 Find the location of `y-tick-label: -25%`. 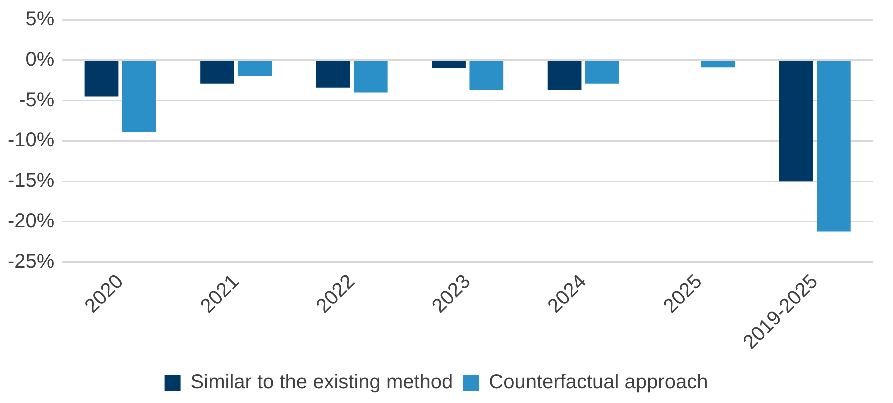

y-tick-label: -25% is located at coordinates (31, 261).